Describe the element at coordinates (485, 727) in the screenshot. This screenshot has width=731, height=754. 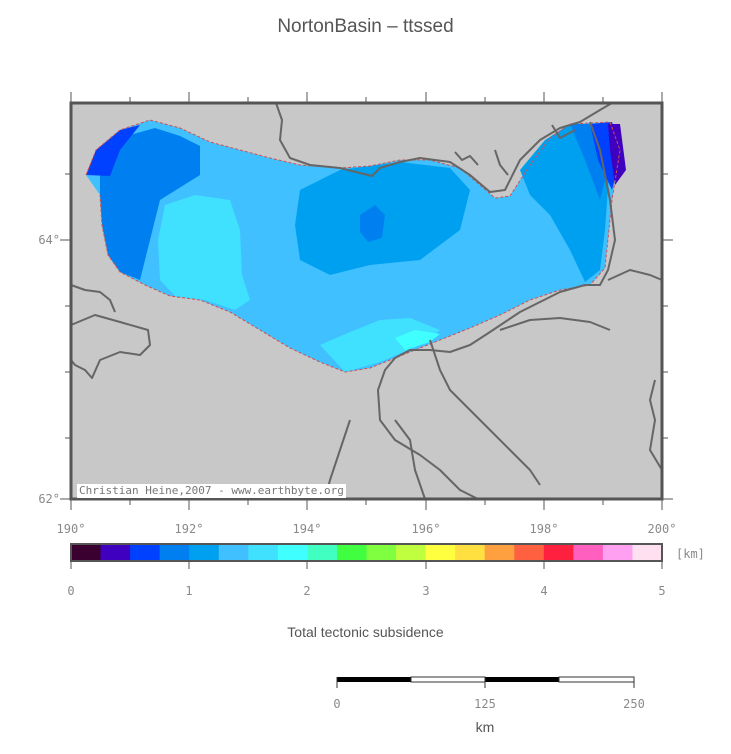
I see `scalebar-unit: km` at that location.